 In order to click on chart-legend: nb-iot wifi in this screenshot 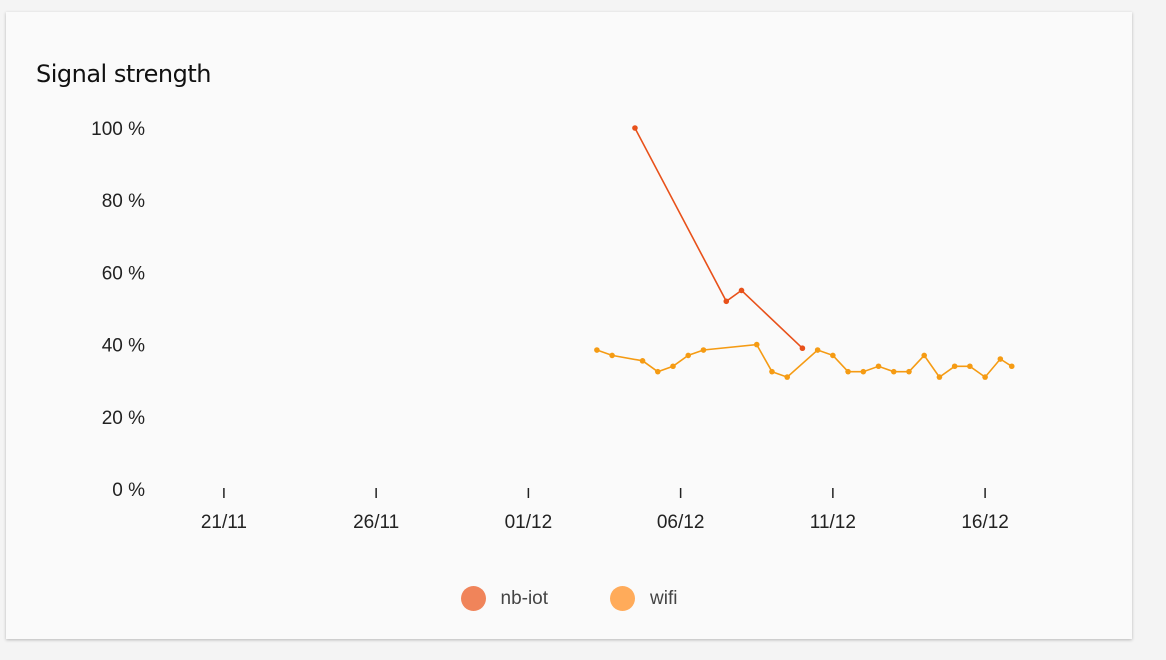, I will do `click(569, 598)`.